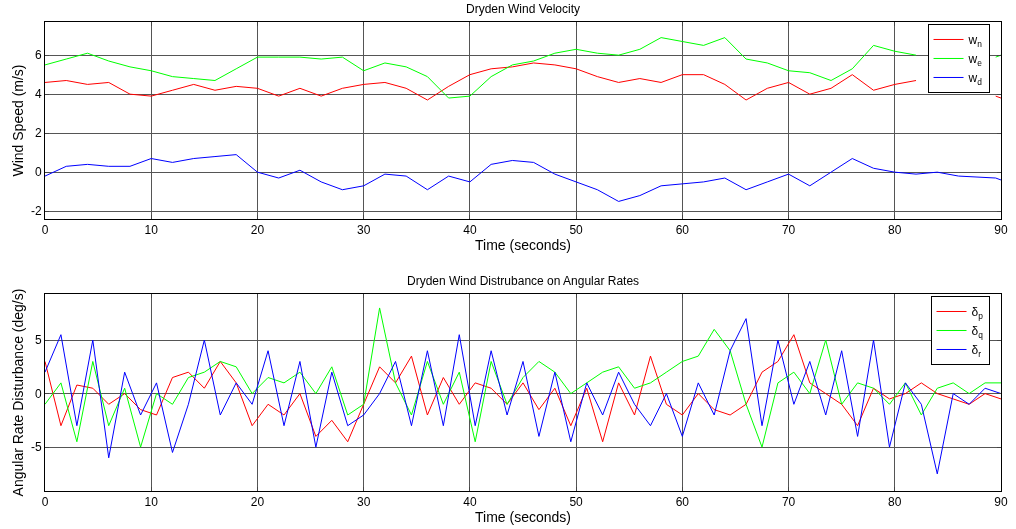  What do you see at coordinates (523, 178) in the screenshot?
I see `line-series` at bounding box center [523, 178].